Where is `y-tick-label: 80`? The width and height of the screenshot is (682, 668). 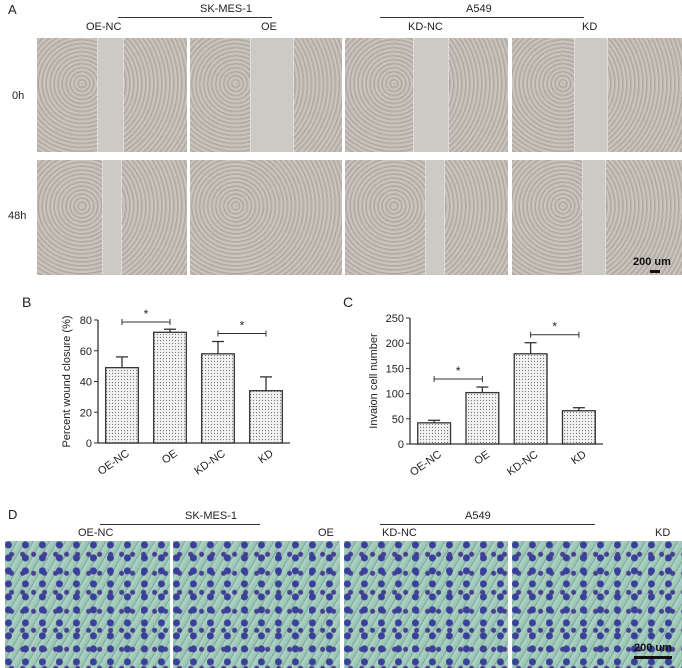 y-tick-label: 80 is located at coordinates (86, 321).